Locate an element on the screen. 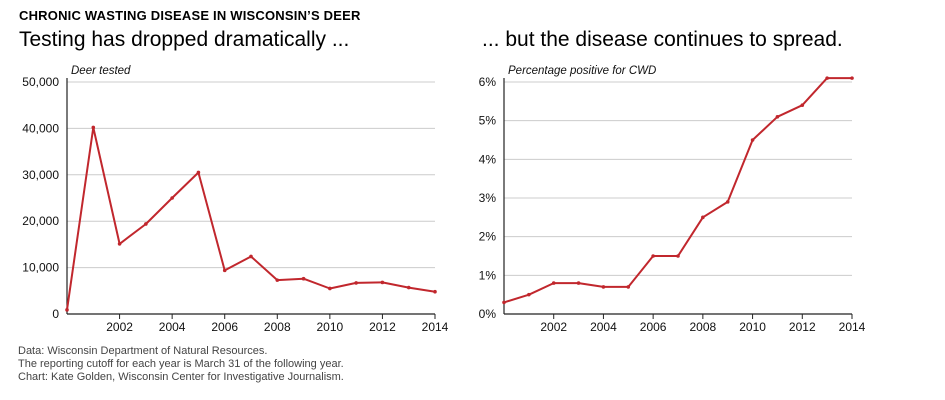 The height and width of the screenshot is (400, 945). percent-positive-y-tick-label: 3% is located at coordinates (488, 198).